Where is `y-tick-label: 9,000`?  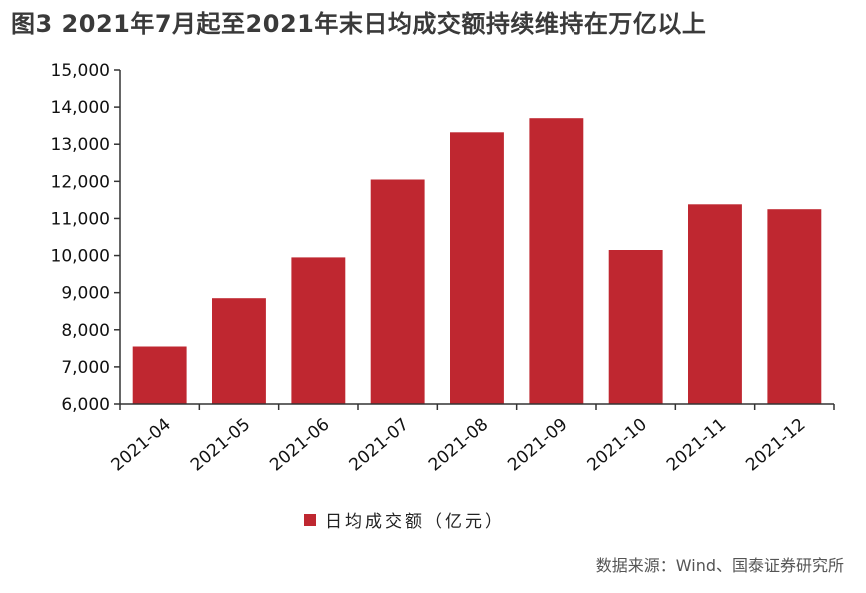
y-tick-label: 9,000 is located at coordinates (85, 294).